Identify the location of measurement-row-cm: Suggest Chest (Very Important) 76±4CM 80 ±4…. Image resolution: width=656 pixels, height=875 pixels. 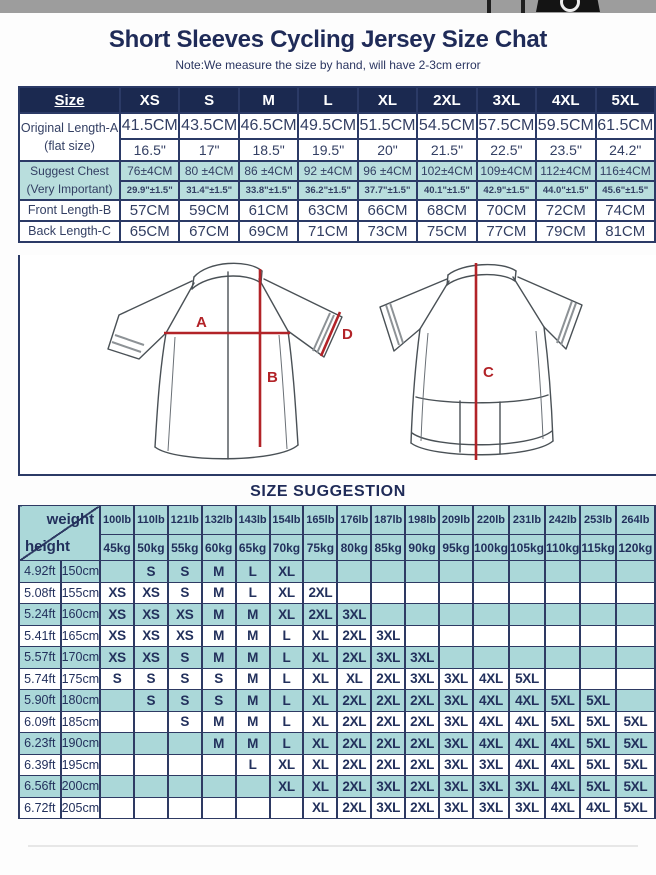
(336, 180).